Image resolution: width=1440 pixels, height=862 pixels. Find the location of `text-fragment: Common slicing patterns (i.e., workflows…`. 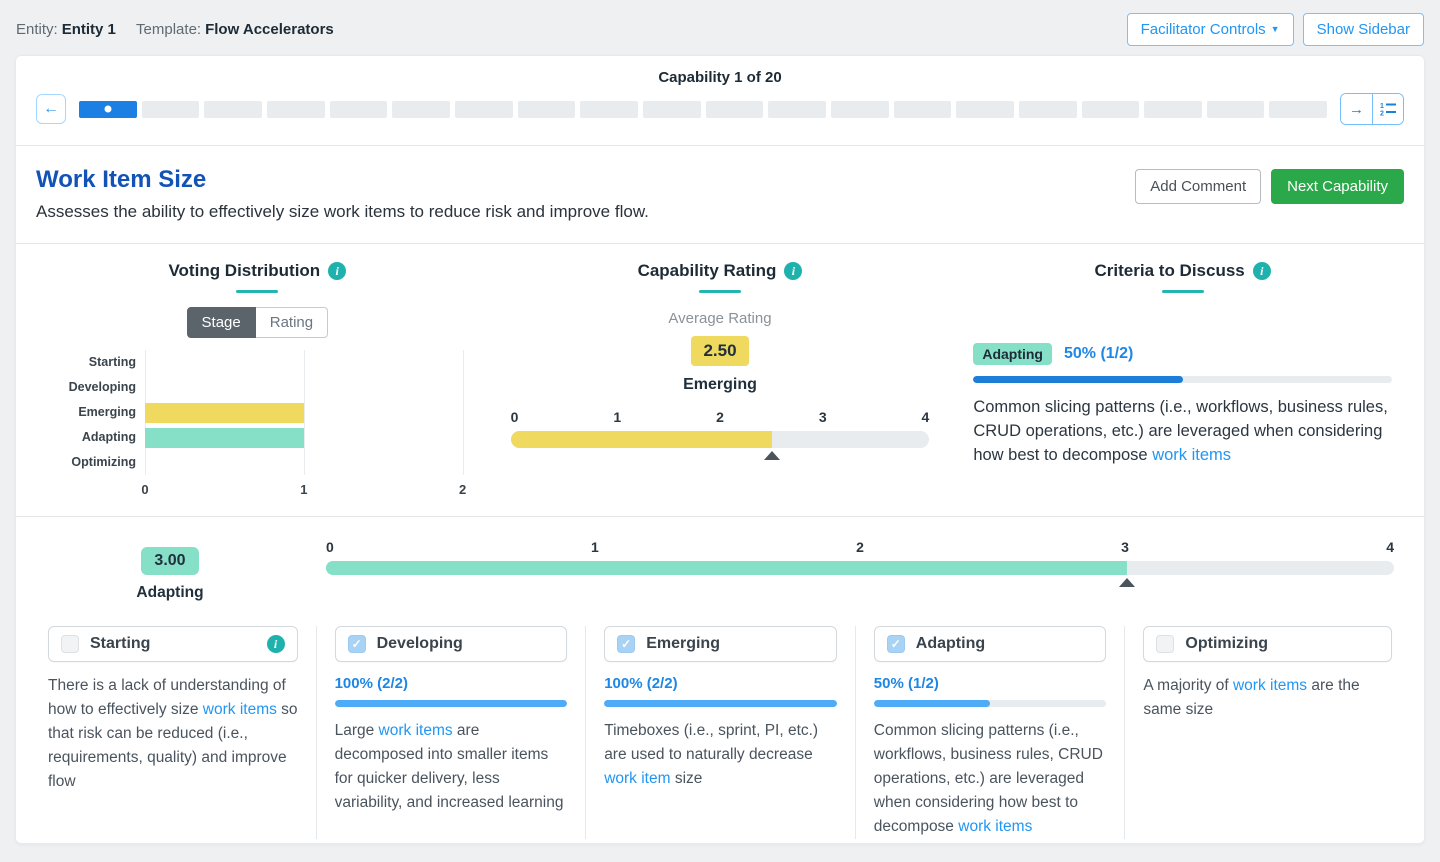

text-fragment: Common slicing patterns (i.e., workflows… is located at coordinates (988, 779).